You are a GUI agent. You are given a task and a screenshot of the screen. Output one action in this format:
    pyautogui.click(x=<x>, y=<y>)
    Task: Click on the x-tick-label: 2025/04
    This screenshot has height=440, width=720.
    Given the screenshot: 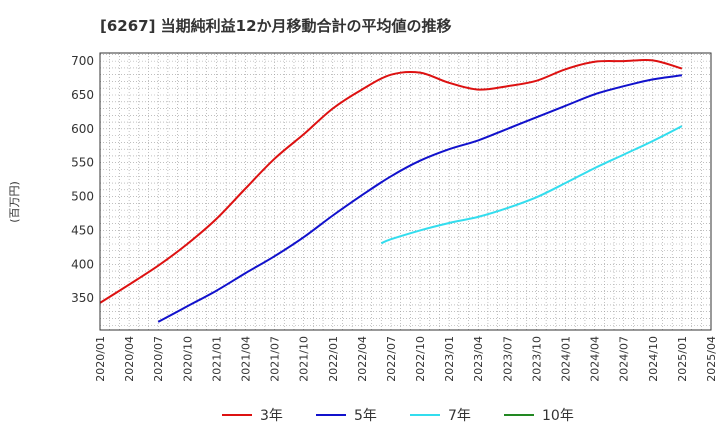 What is the action you would take?
    pyautogui.click(x=711, y=359)
    